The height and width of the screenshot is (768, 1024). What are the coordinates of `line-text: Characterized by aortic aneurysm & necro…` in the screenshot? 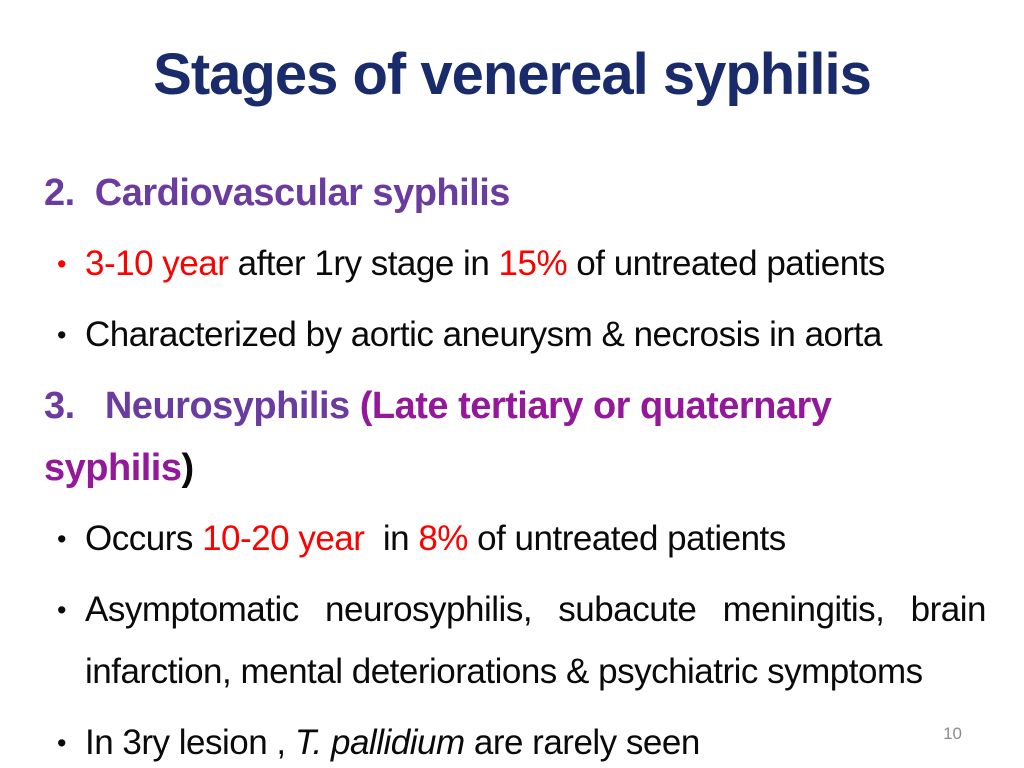 It's located at (535, 335).